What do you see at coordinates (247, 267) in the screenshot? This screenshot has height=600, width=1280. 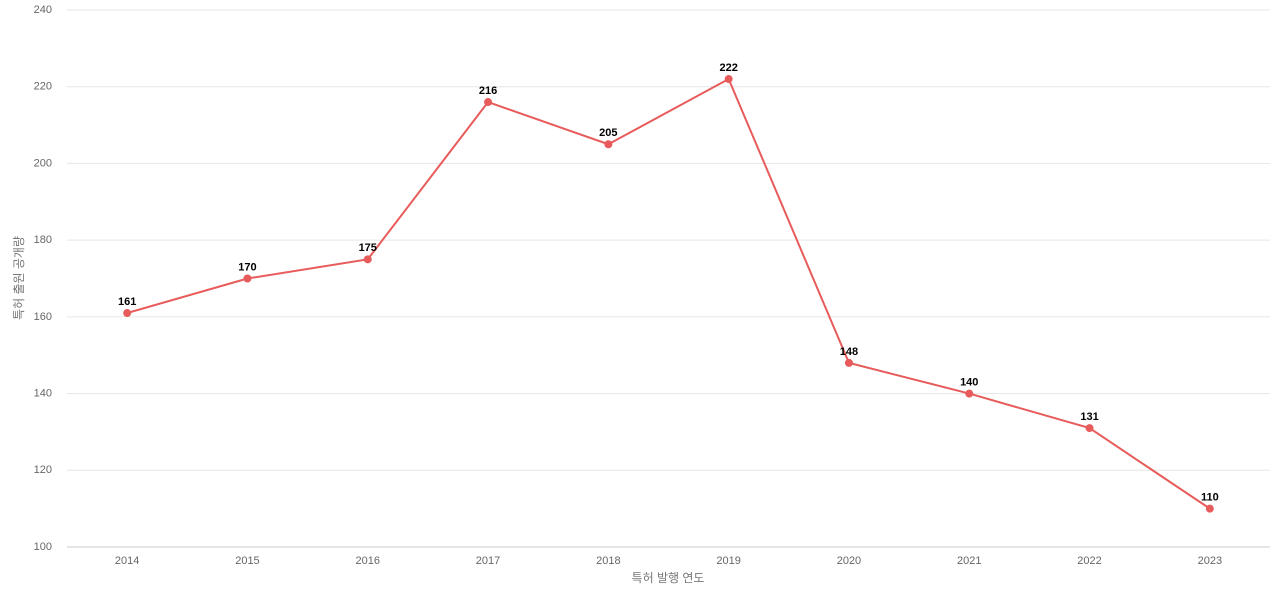 I see `value-label: 170` at bounding box center [247, 267].